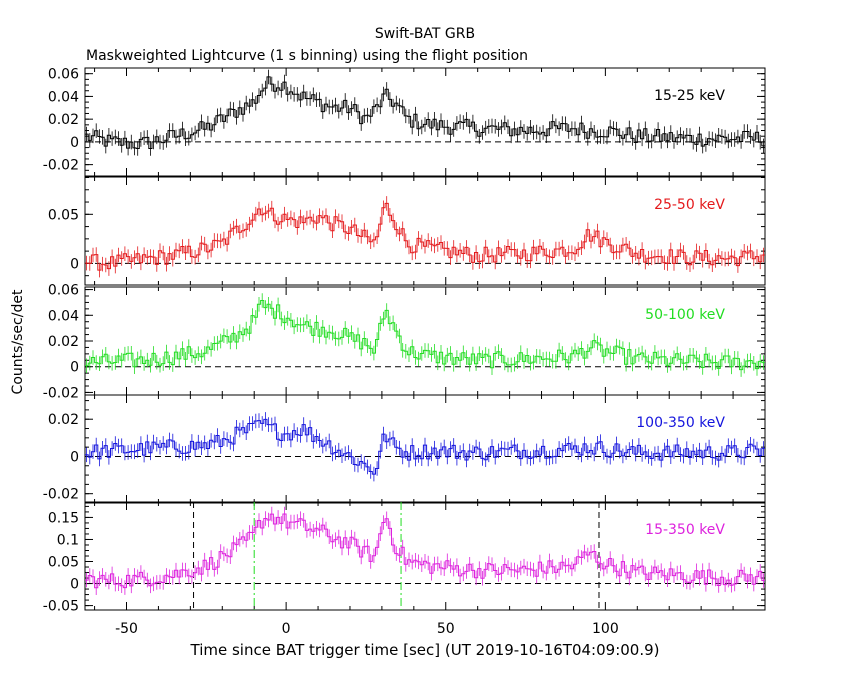 This screenshot has width=850, height=680. What do you see at coordinates (61, 607) in the screenshot?
I see `y-tick-label: -0.05` at bounding box center [61, 607].